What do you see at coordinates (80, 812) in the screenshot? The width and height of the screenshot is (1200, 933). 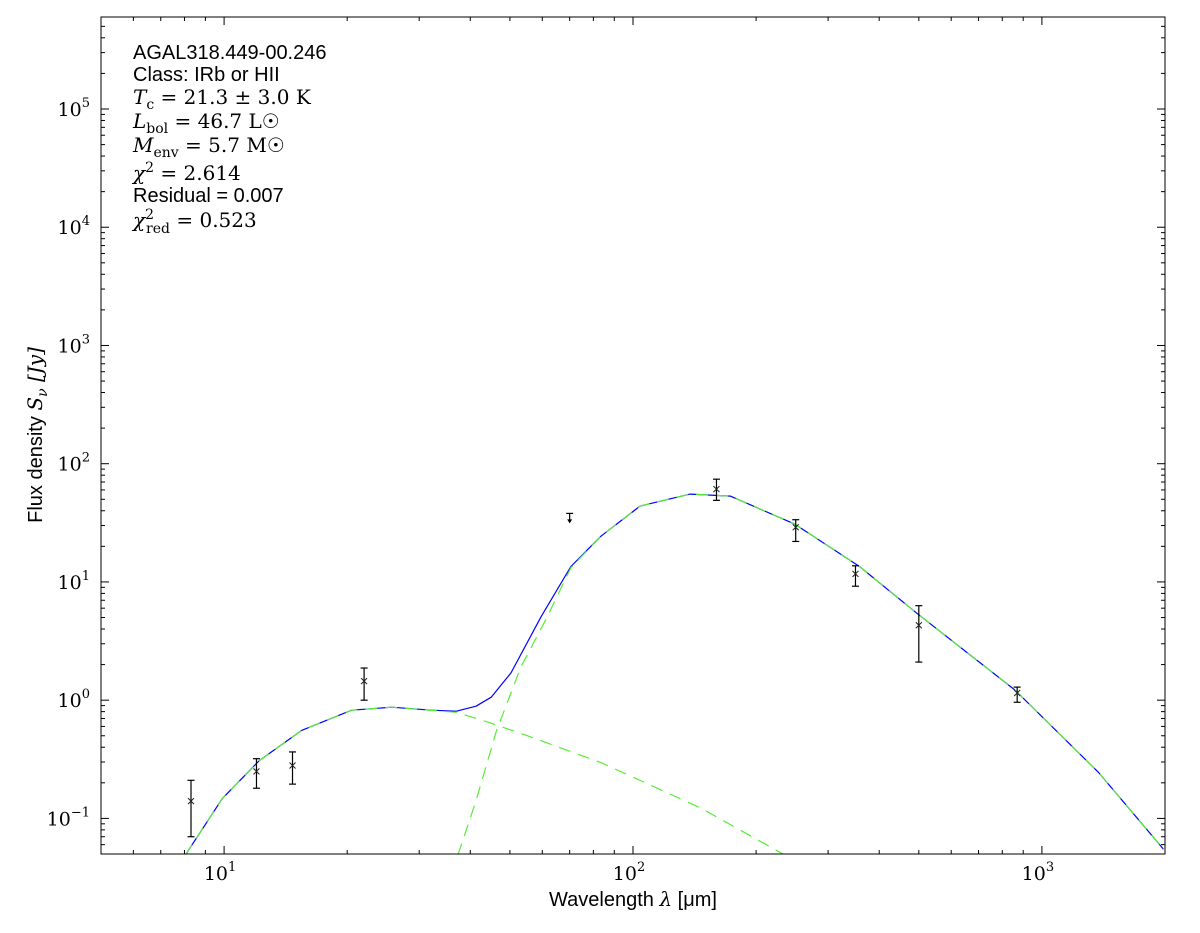 I see `y-tick-exp: −1` at bounding box center [80, 812].